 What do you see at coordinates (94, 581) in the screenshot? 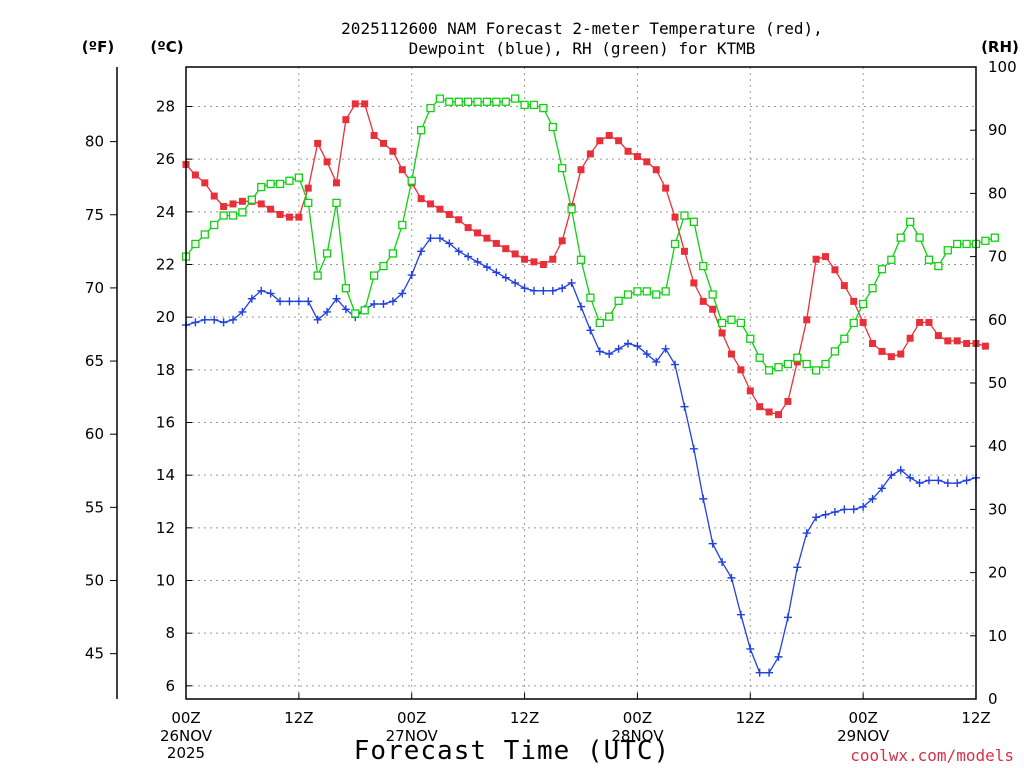
I see `fahrenheit-tick-label: 50` at bounding box center [94, 581].